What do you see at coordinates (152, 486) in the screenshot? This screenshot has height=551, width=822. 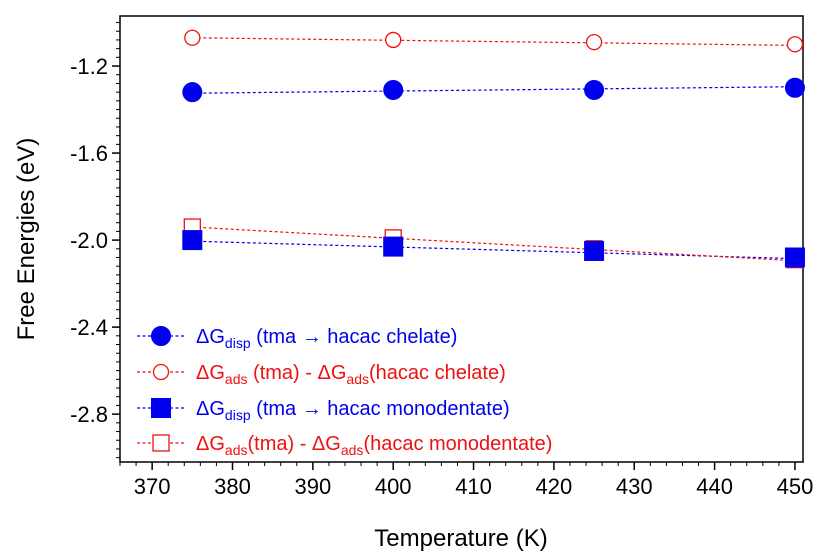 I see `x-tick-label: 370` at bounding box center [152, 486].